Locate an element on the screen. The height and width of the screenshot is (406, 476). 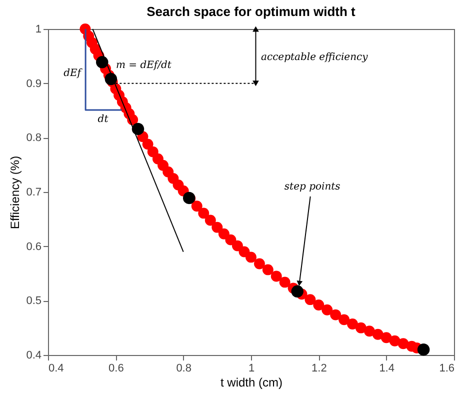
y-tick-label: 0.7 is located at coordinates (34, 192).